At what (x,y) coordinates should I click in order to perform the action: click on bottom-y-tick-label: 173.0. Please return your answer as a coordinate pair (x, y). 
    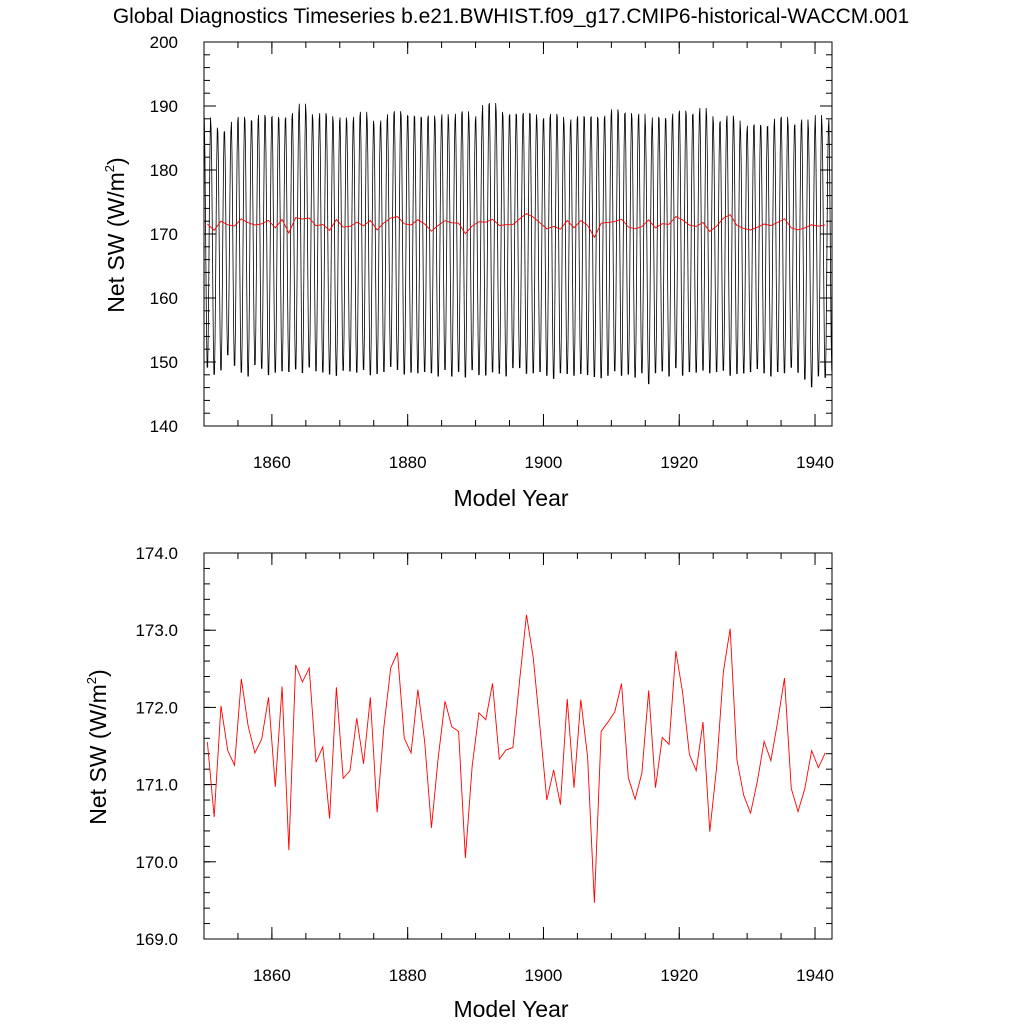
    Looking at the image, I should click on (156, 630).